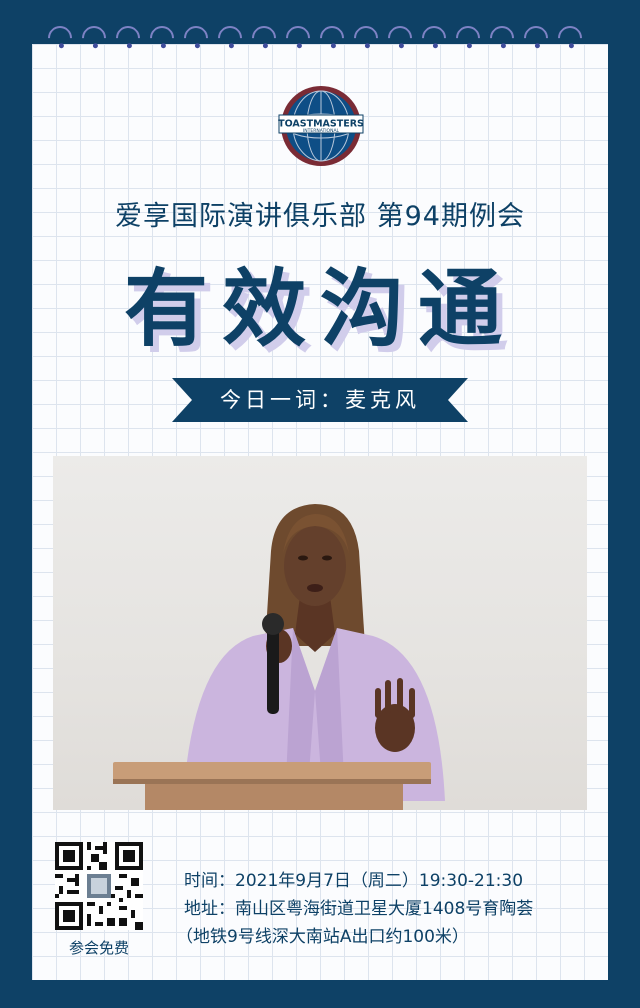 The image size is (640, 1008). I want to click on event-directions: （地铁9号线深大南站A出口约100米）, so click(322, 937).